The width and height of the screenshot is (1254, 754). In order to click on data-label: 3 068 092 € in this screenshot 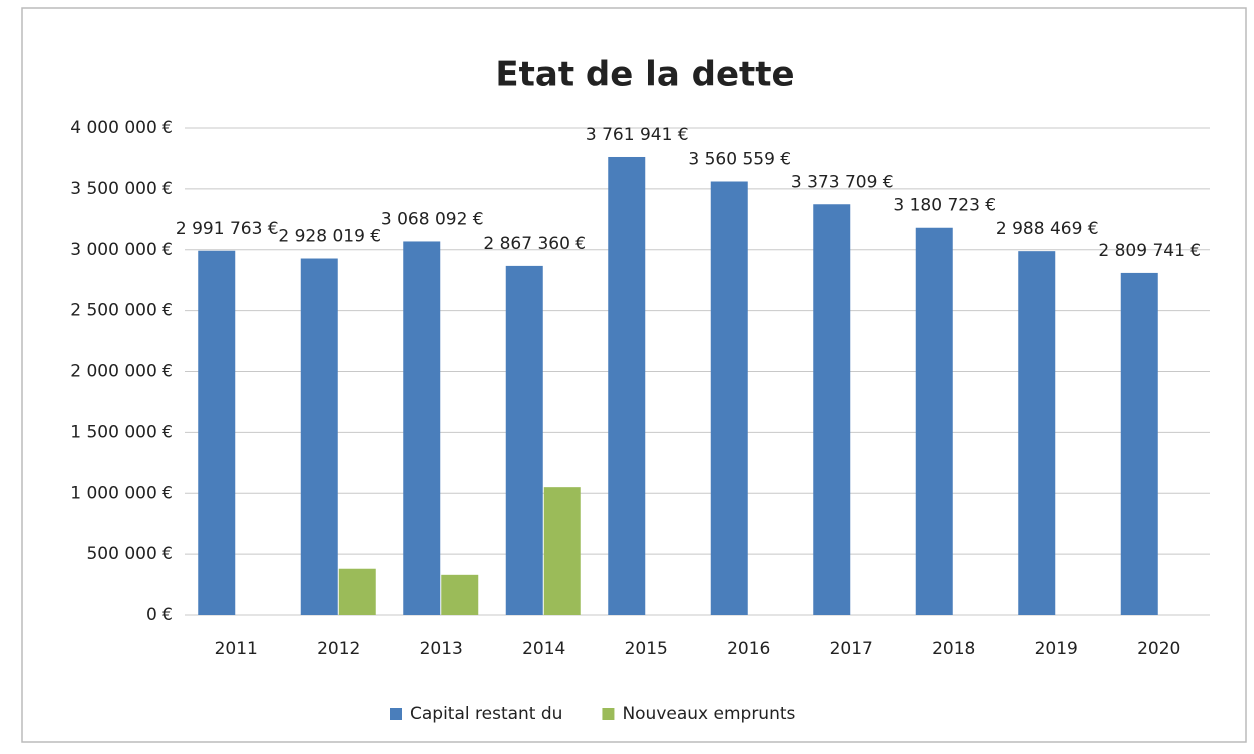, I will do `click(432, 219)`.